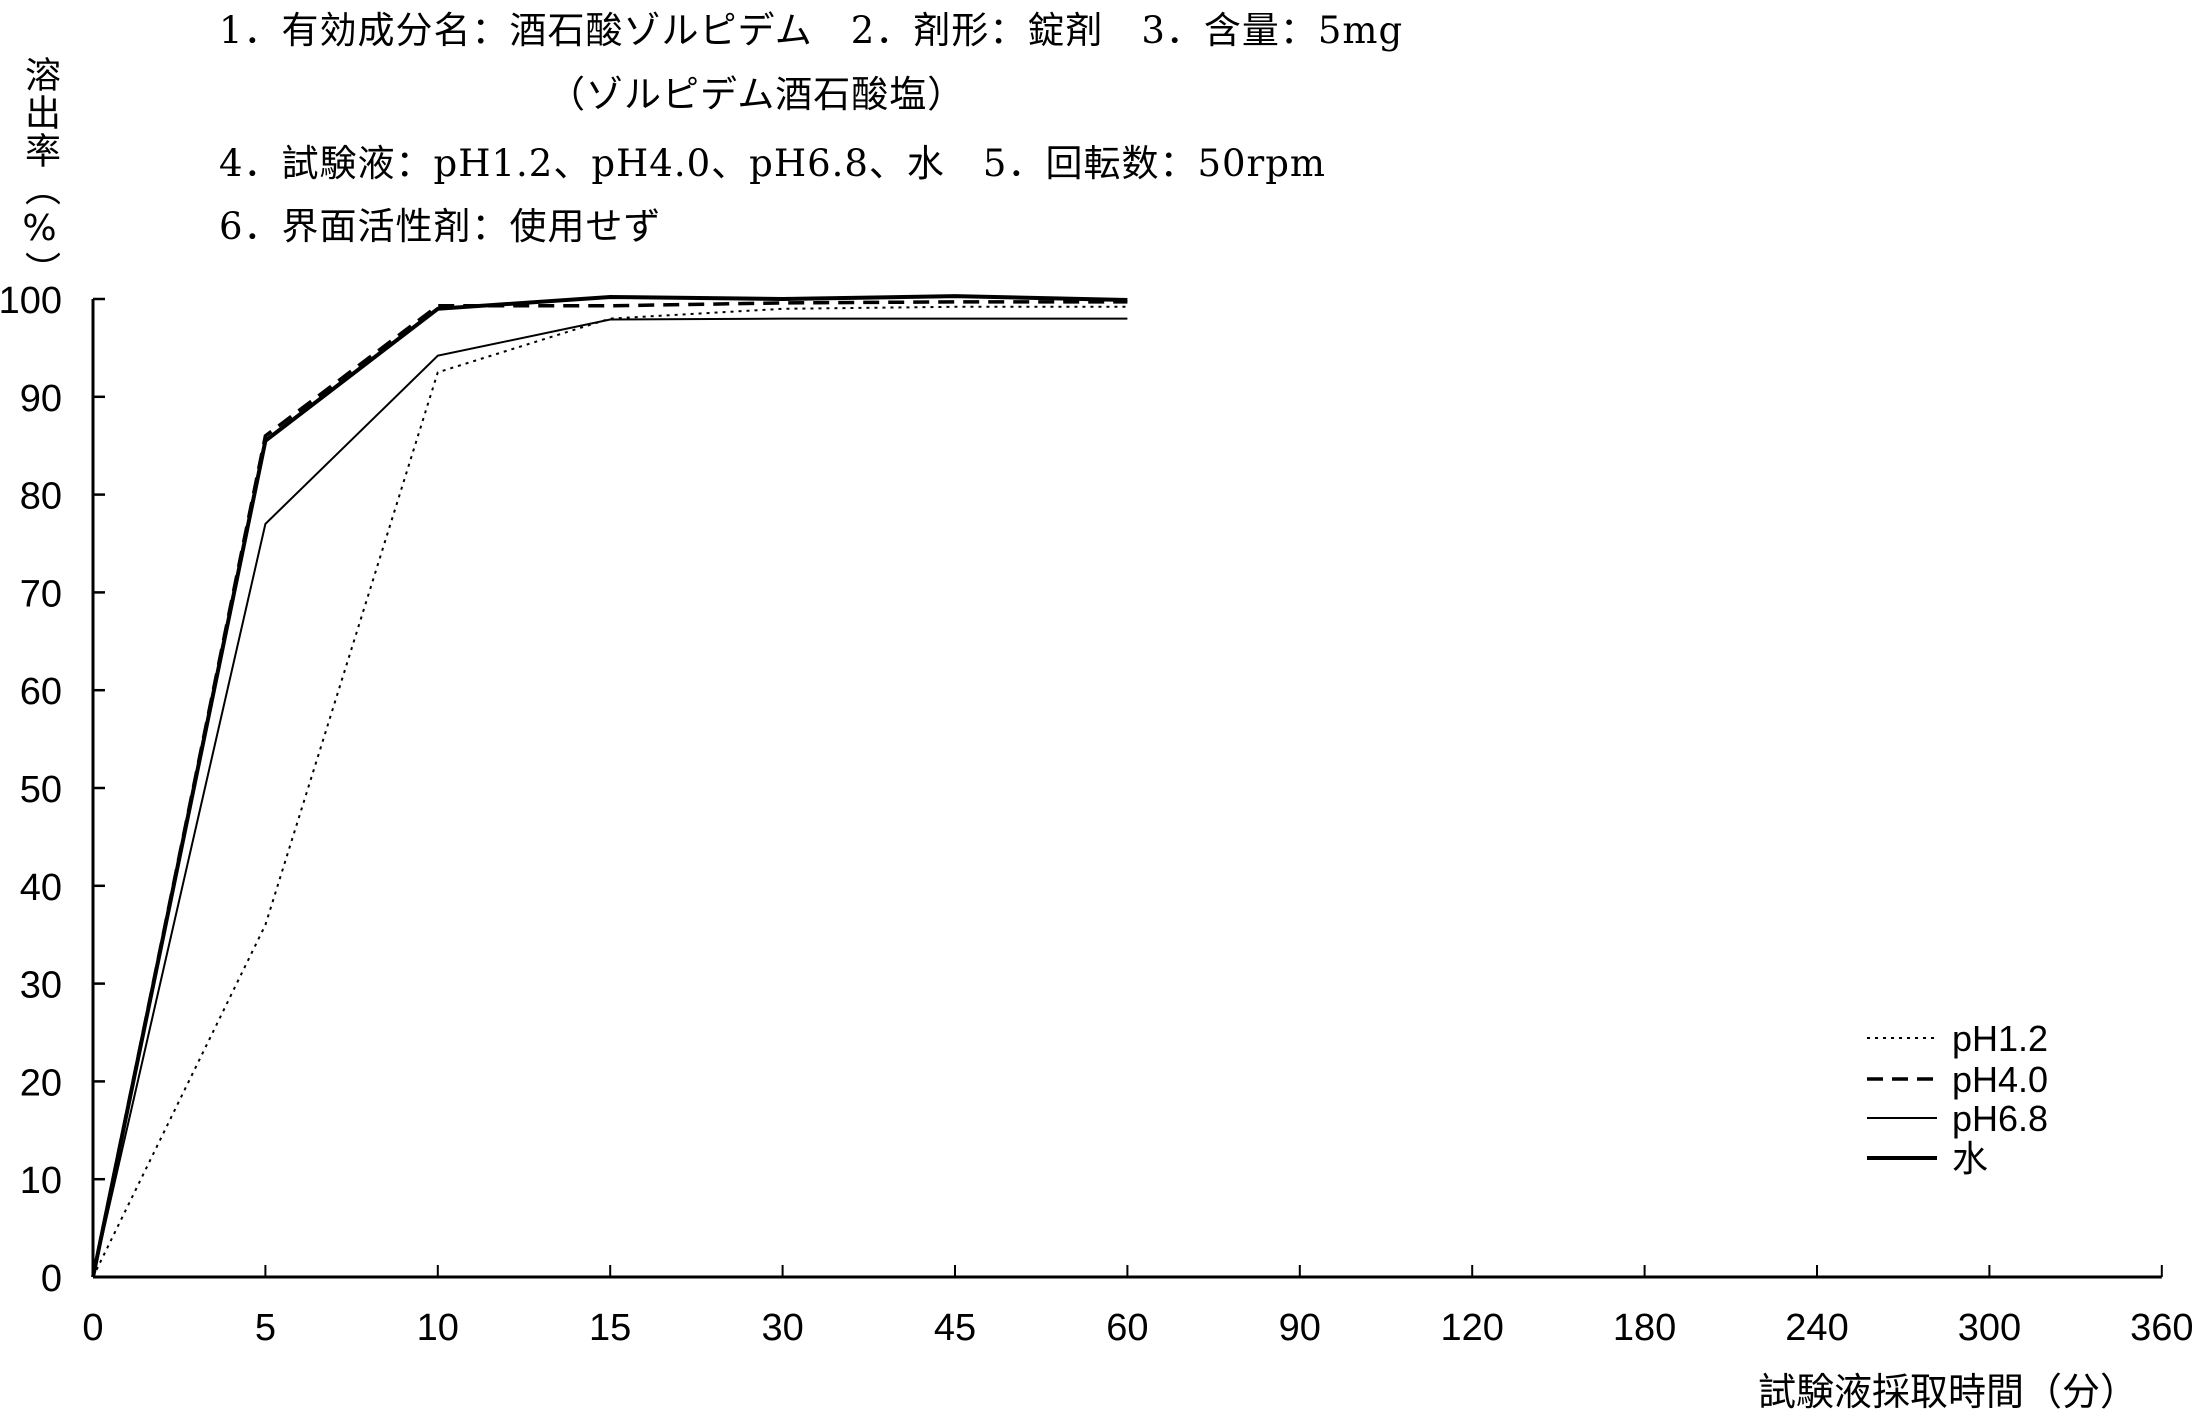 The image size is (2203, 1417). I want to click on x-tick-label: 360, so click(2161, 1328).